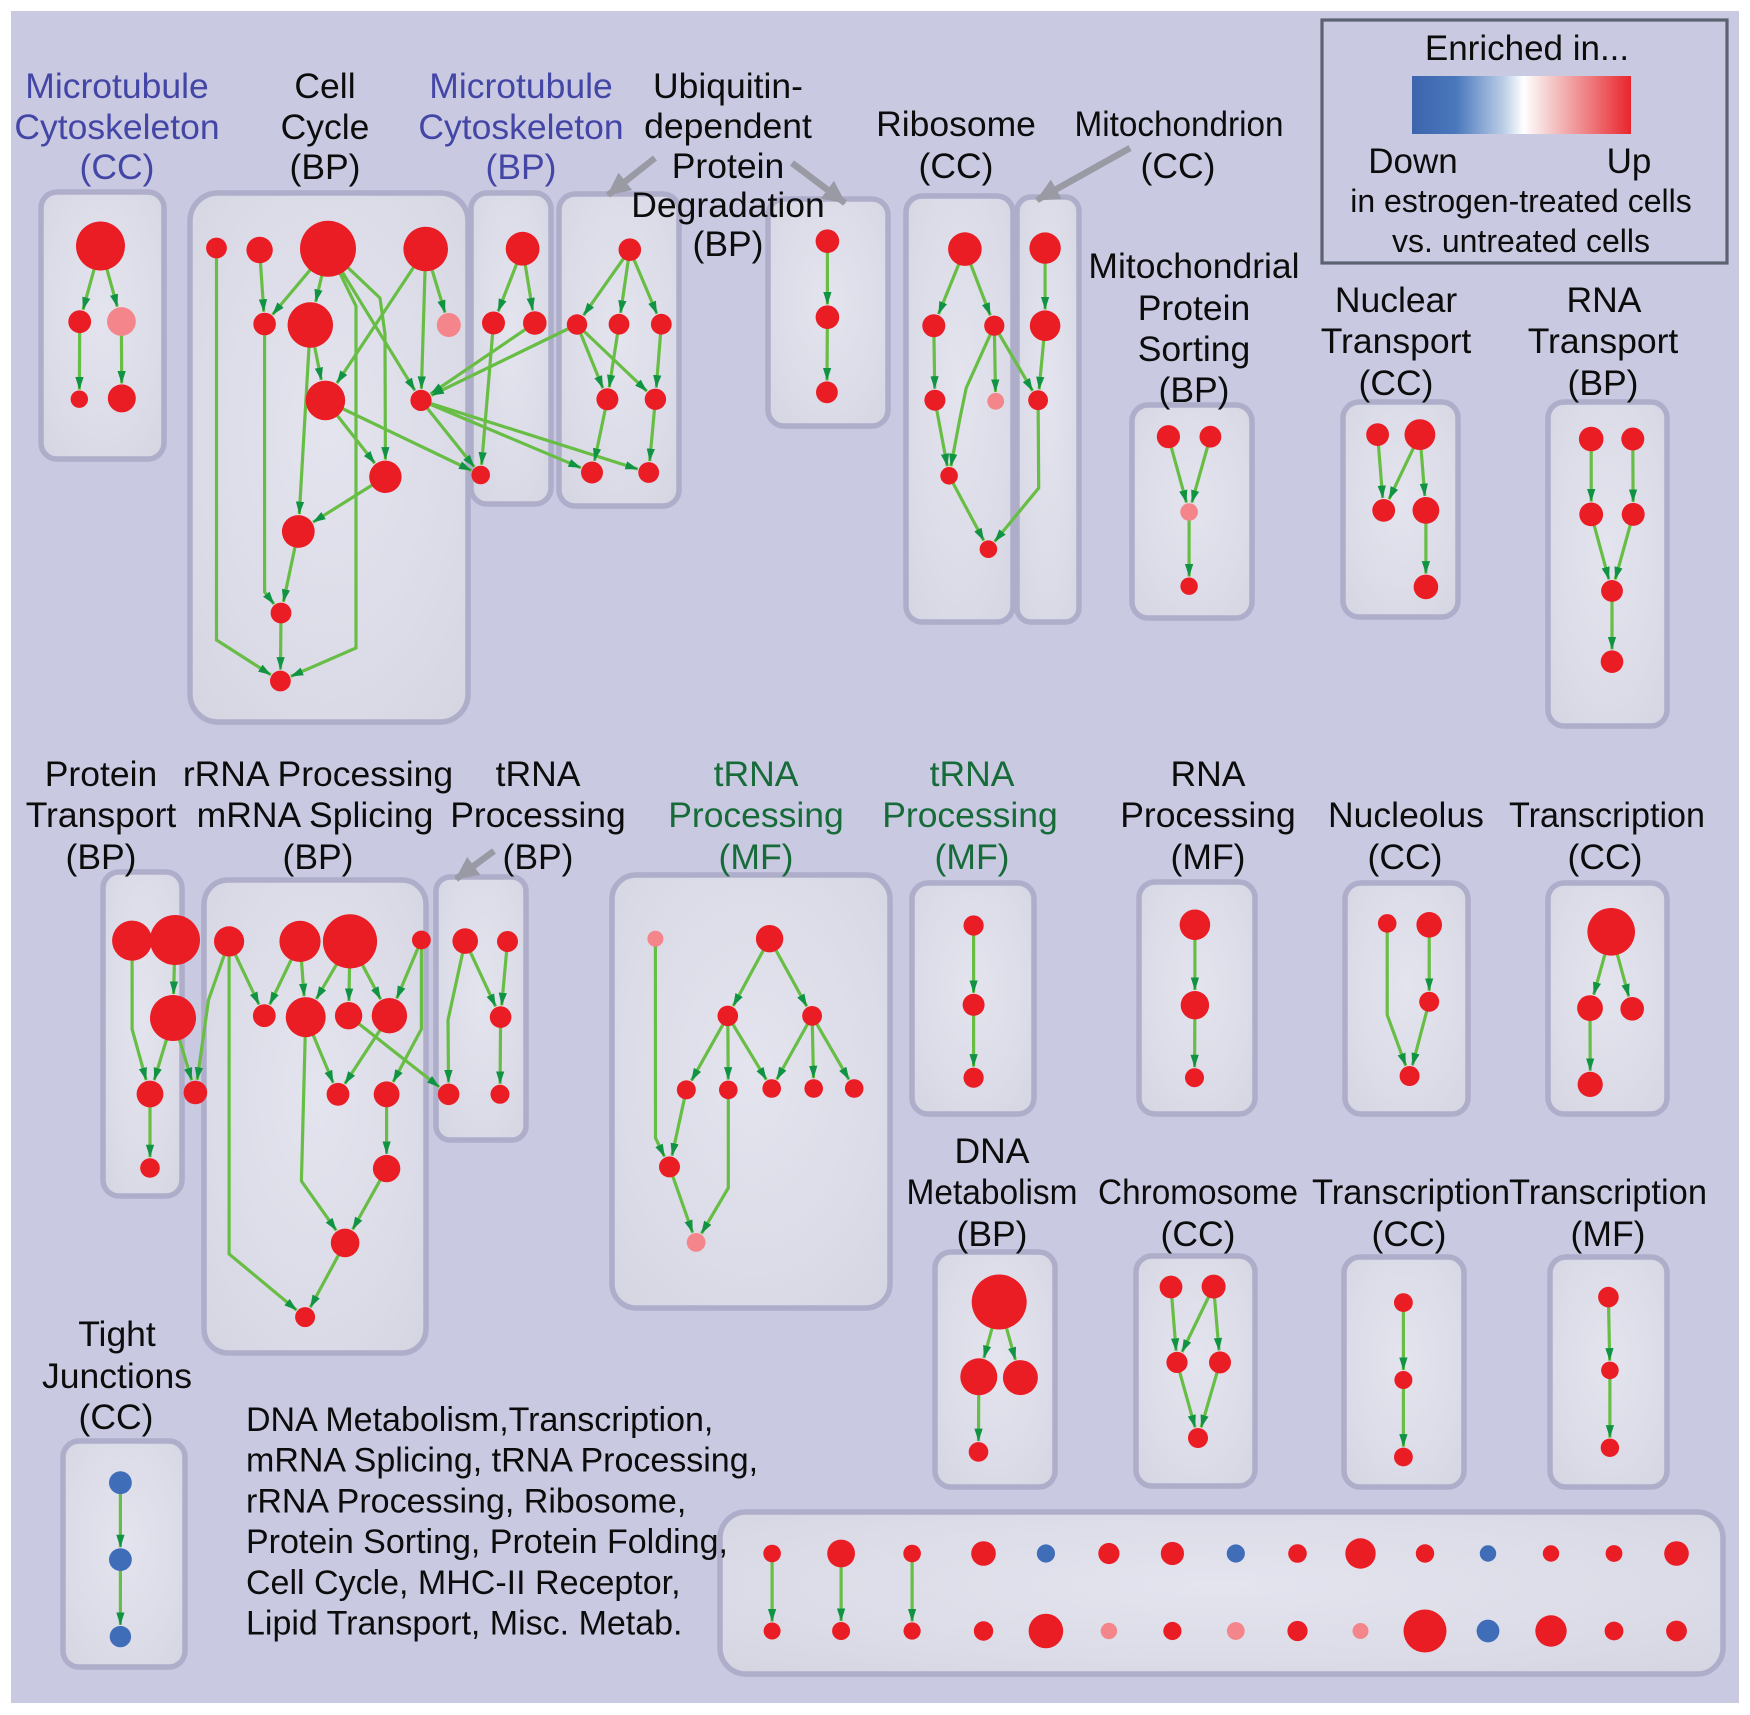 The image size is (1750, 1715). What do you see at coordinates (324, 86) in the screenshot?
I see `svg-text: Cell` at bounding box center [324, 86].